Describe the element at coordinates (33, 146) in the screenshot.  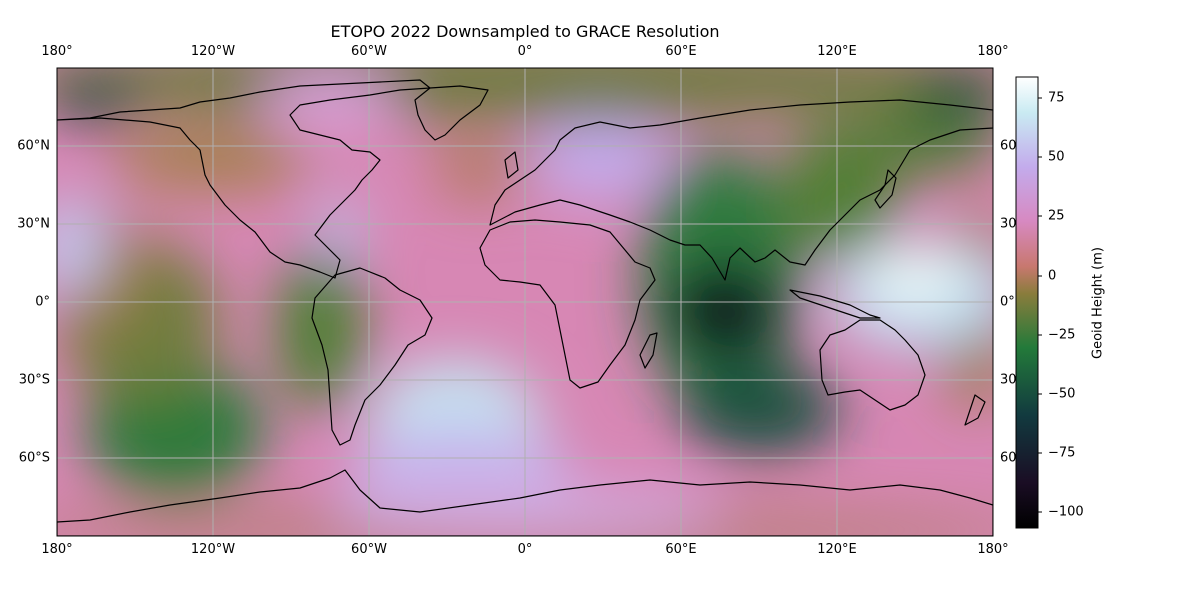
I see `y-tick-left-1: 60°N` at that location.